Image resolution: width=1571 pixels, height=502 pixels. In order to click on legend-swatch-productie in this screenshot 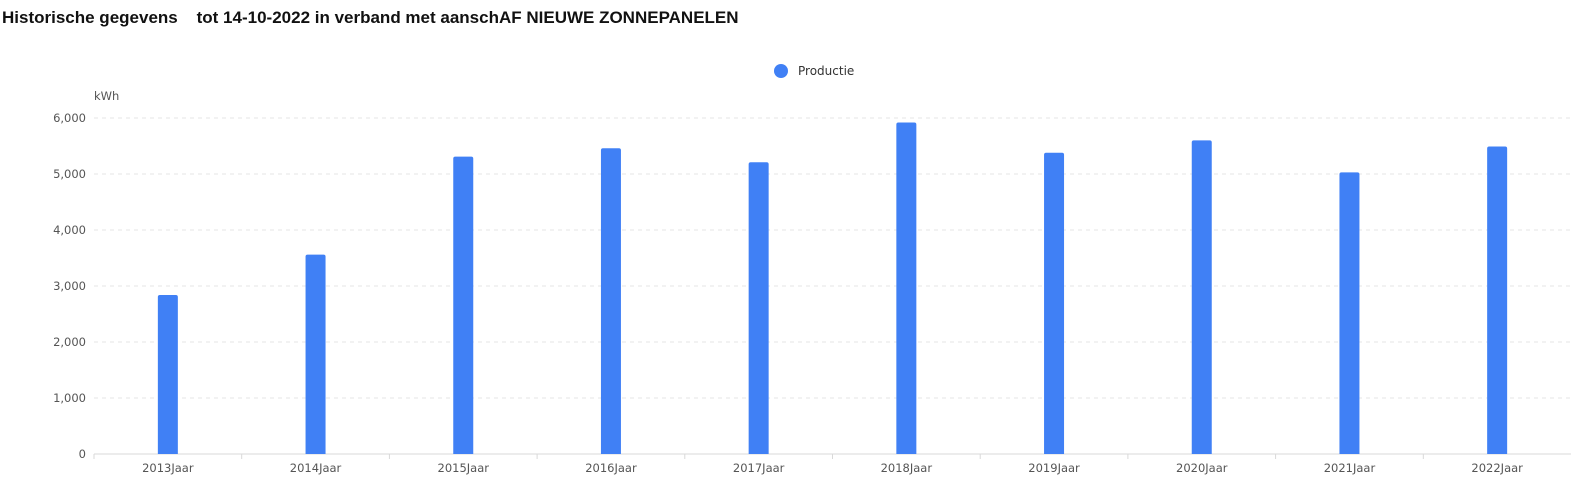, I will do `click(781, 71)`.